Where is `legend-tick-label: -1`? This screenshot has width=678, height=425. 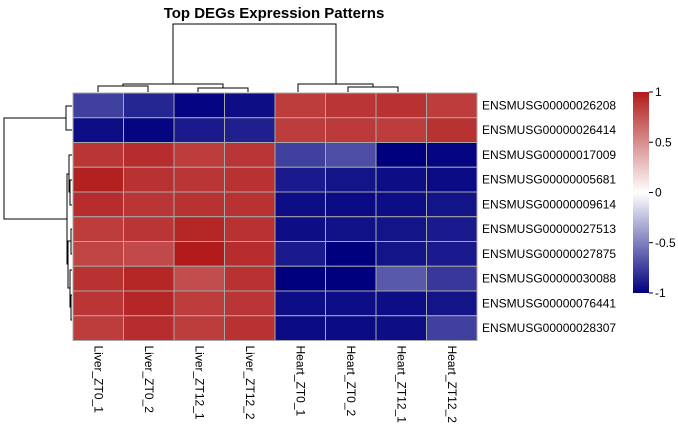
legend-tick-label: -1 is located at coordinates (660, 293).